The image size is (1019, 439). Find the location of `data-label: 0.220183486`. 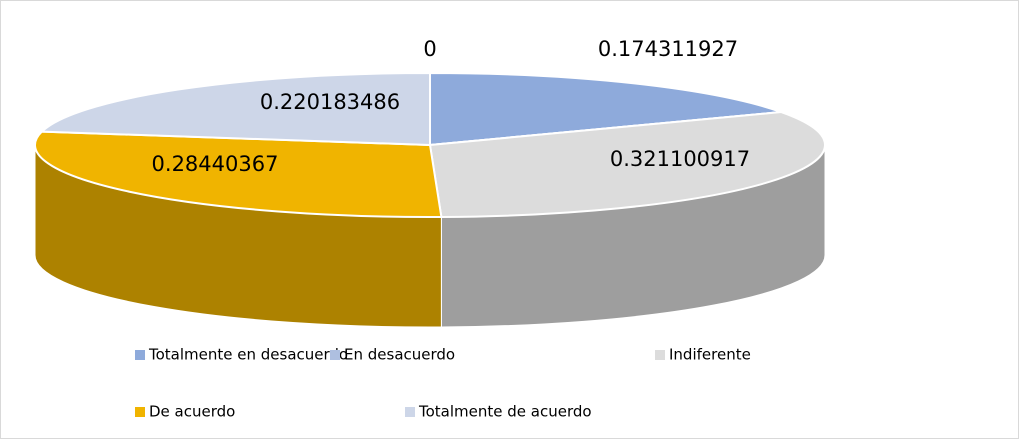

data-label: 0.220183486 is located at coordinates (330, 102).